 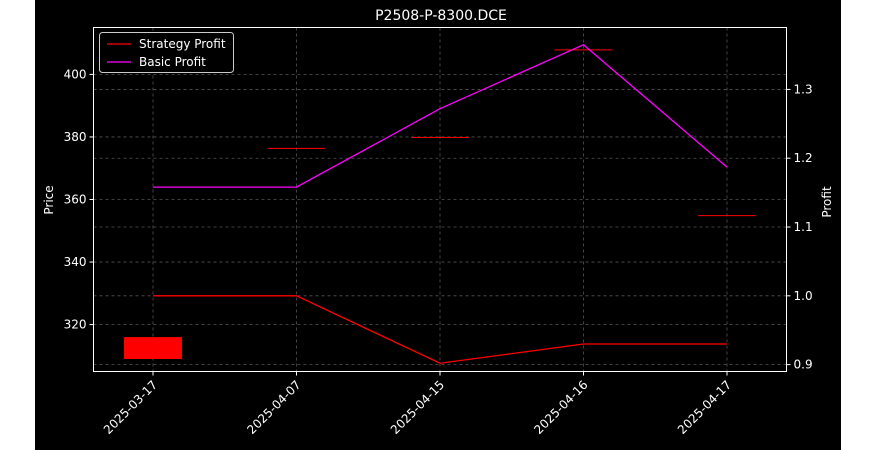 I want to click on y-tick-label: 340, so click(x=75, y=262).